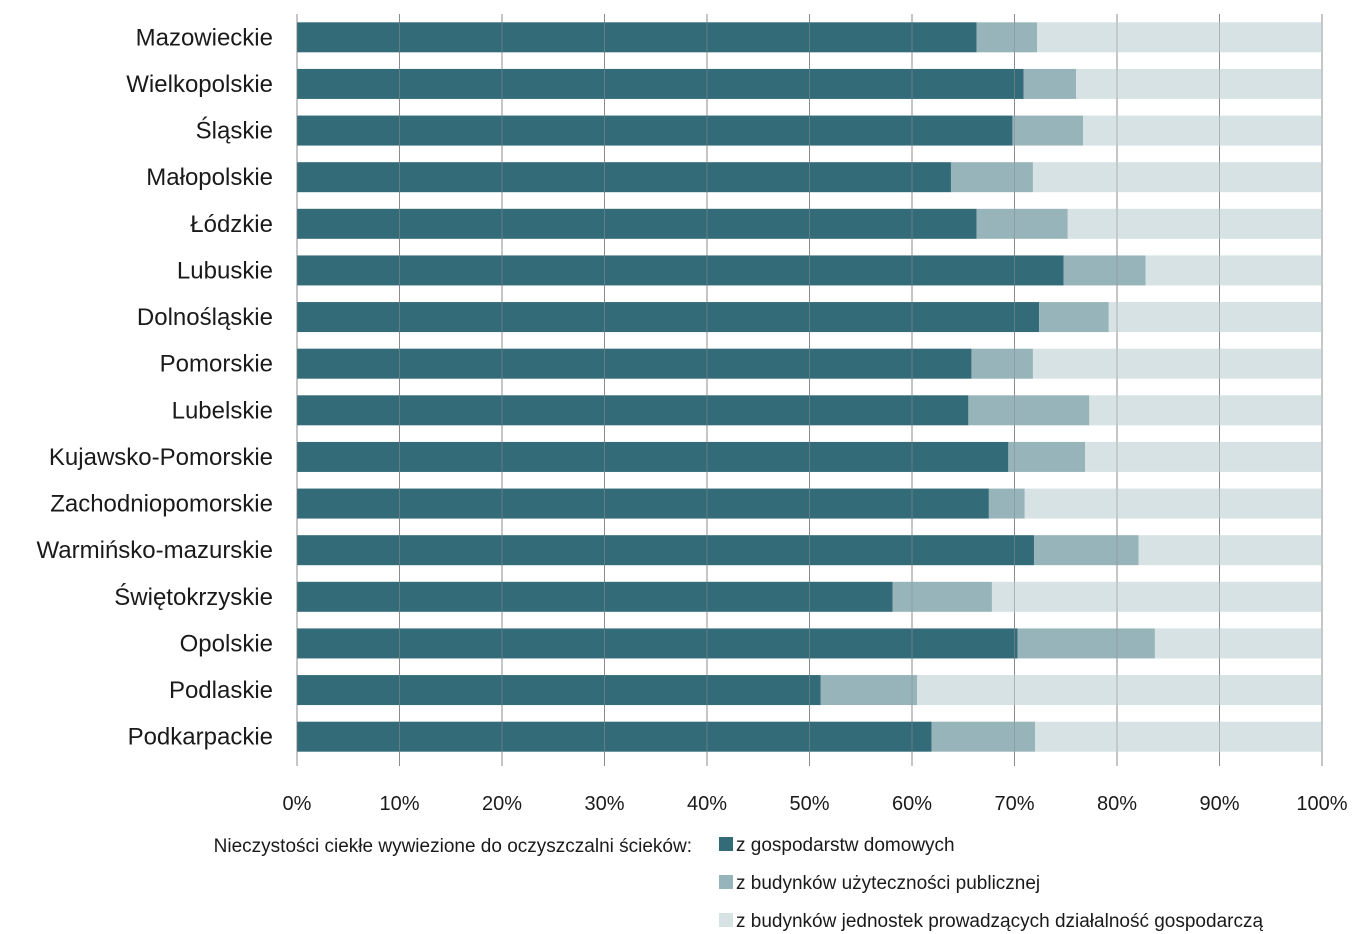  I want to click on category-label: Pomorskie, so click(216, 364).